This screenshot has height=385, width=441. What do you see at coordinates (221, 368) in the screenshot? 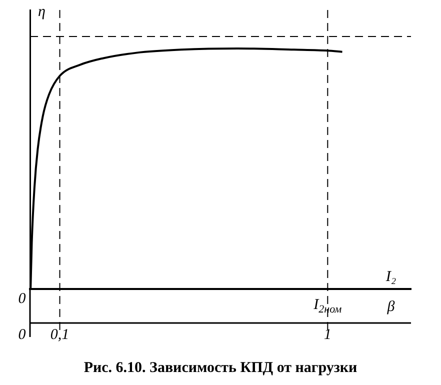
I see `text: Рис. 6.10. Зависимость КПД от нагрузки` at bounding box center [221, 368].